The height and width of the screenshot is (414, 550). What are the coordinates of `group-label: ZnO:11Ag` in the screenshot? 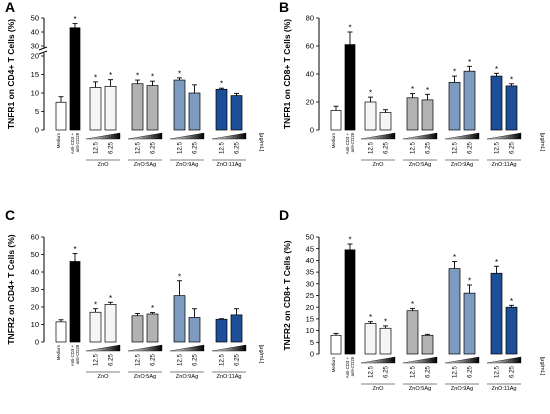 It's located at (503, 165).